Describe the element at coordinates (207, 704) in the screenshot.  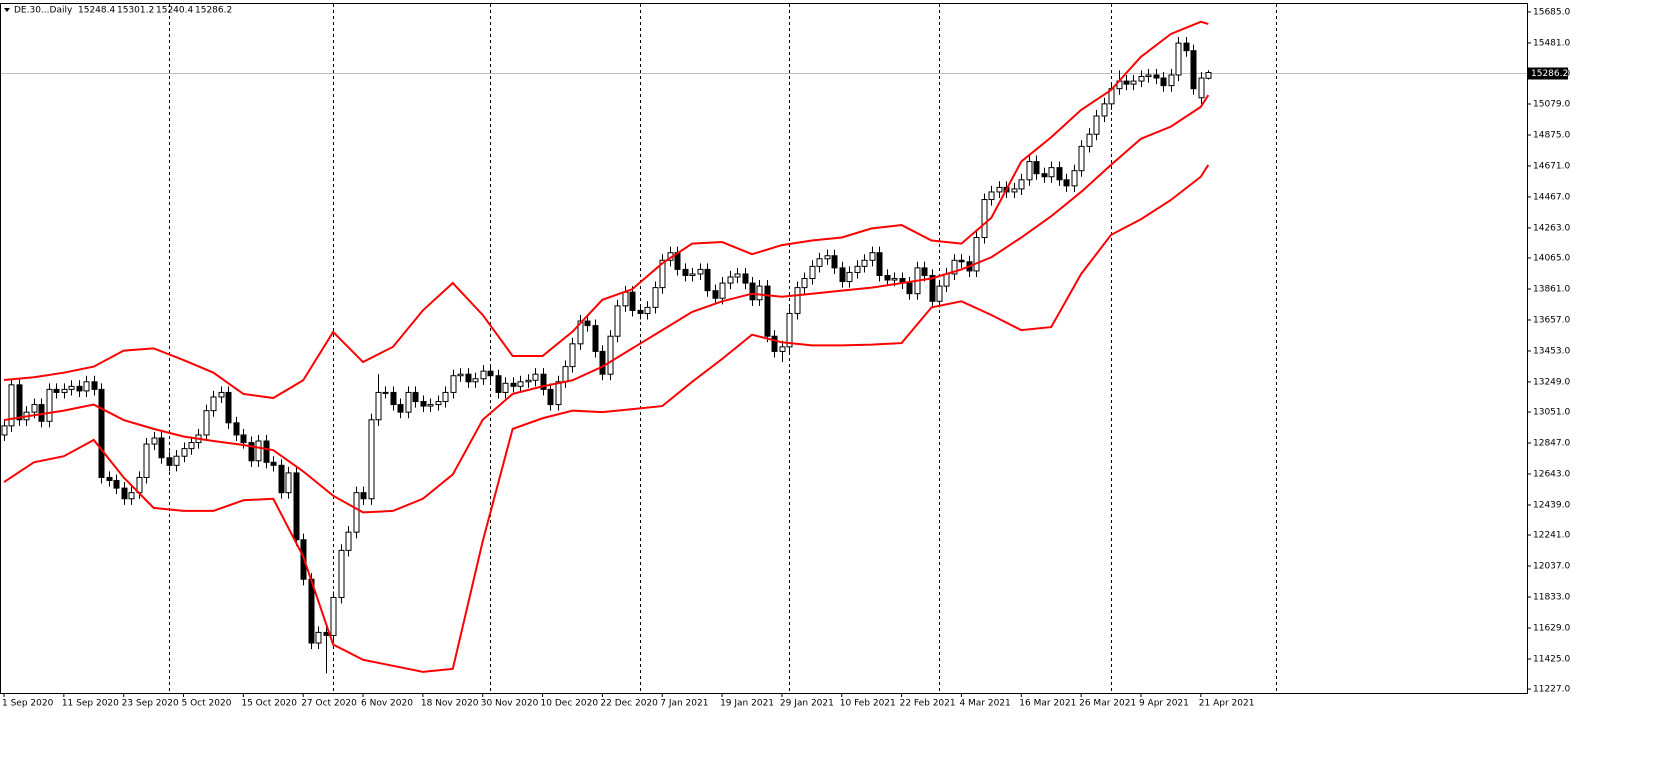
I see `x-tick-label: 5 Oct 2020` at that location.